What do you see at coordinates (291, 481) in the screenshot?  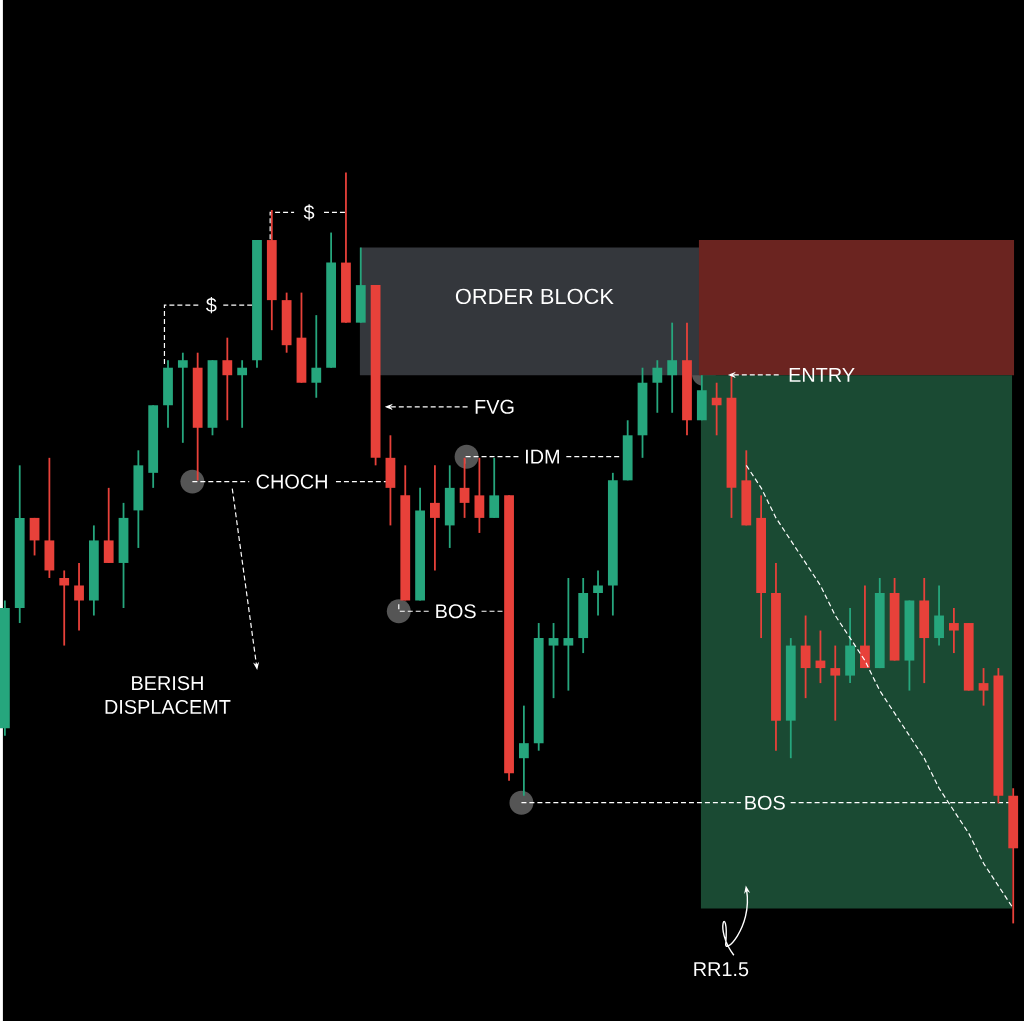 I see `annotation: CHOCH` at bounding box center [291, 481].